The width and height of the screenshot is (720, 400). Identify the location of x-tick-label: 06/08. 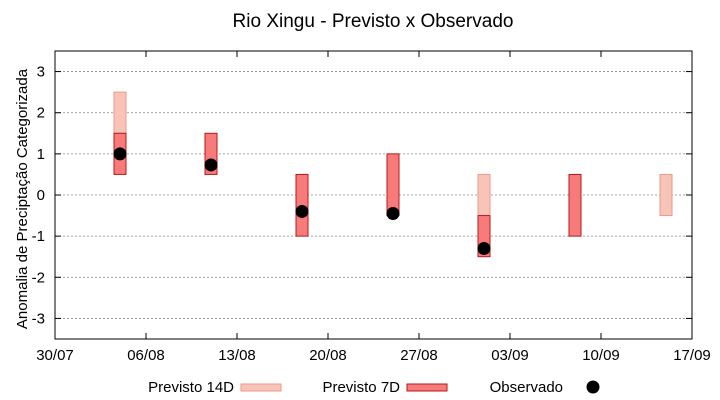
(146, 355).